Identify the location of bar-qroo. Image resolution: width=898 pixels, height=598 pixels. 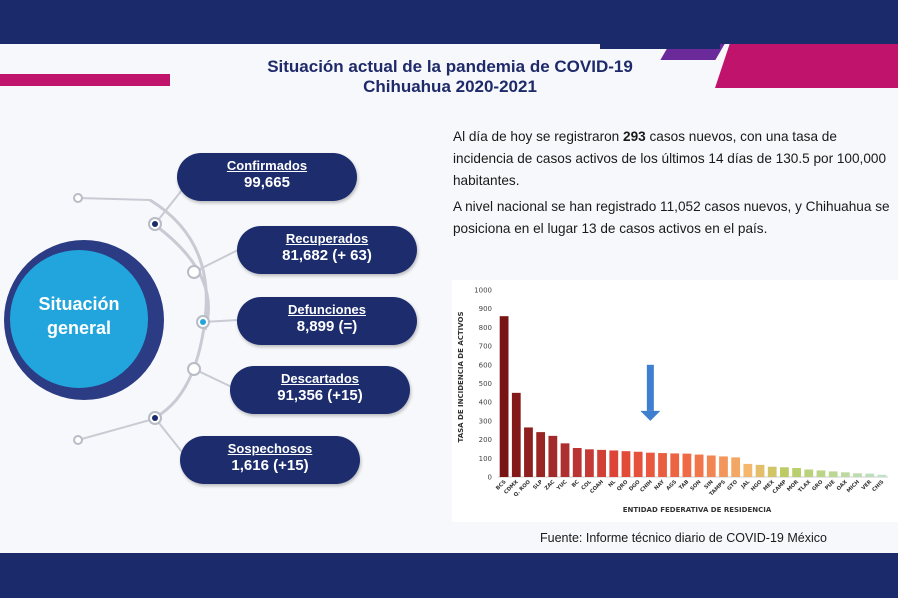
(528, 452).